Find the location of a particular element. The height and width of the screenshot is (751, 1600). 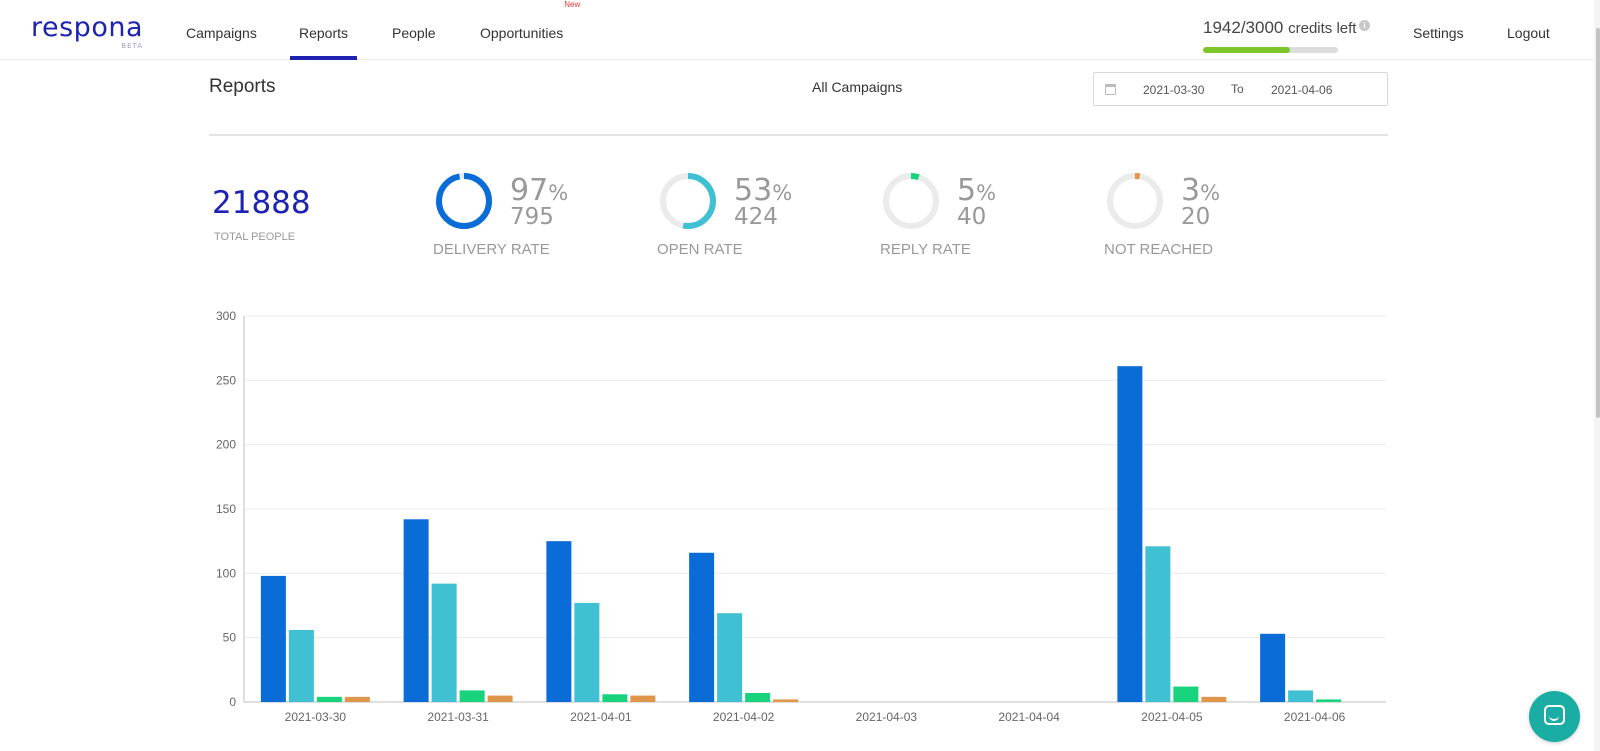

reply-rate-percent: 5% is located at coordinates (976, 190).